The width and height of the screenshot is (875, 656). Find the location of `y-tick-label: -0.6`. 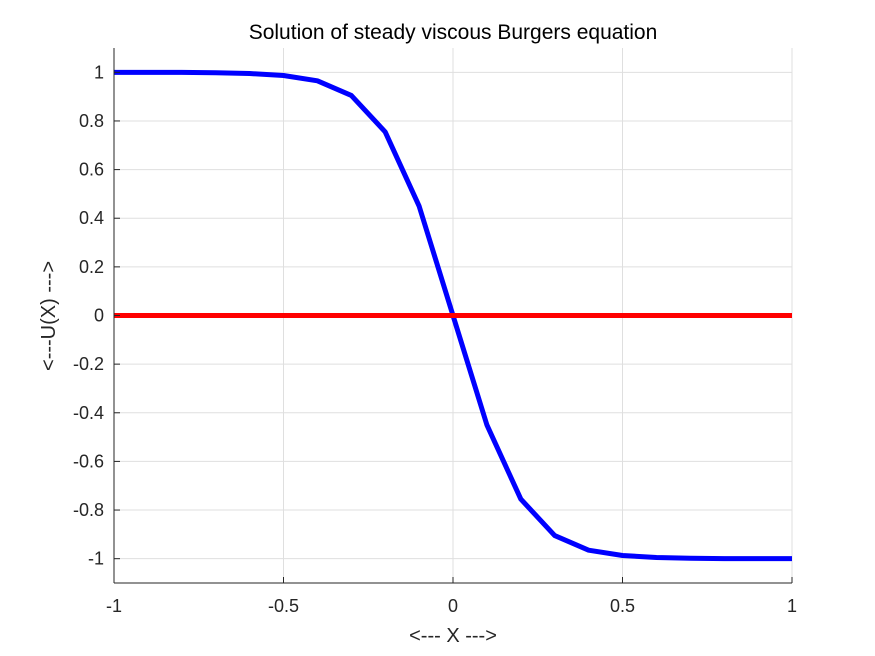

y-tick-label: -0.6 is located at coordinates (88, 461).